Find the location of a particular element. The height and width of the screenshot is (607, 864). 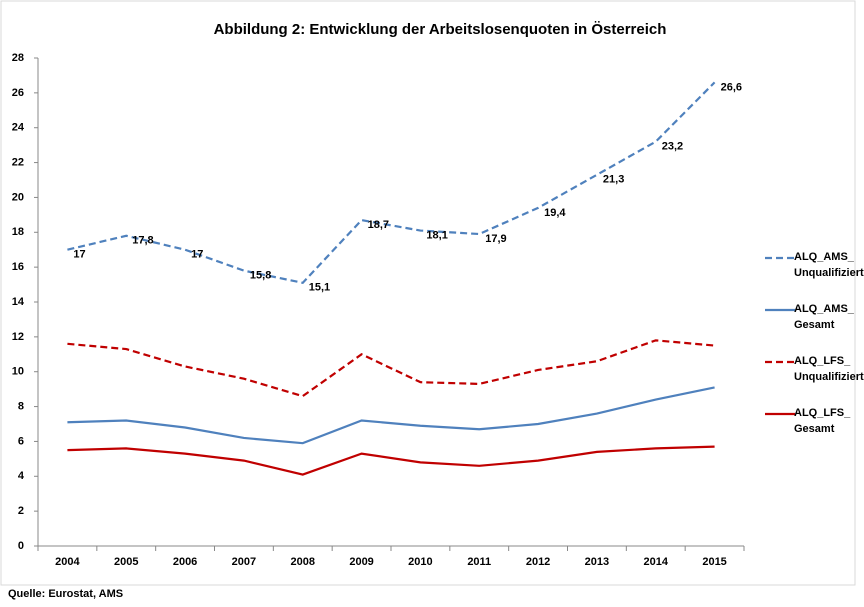

y-tick-label: 20 is located at coordinates (18, 197).